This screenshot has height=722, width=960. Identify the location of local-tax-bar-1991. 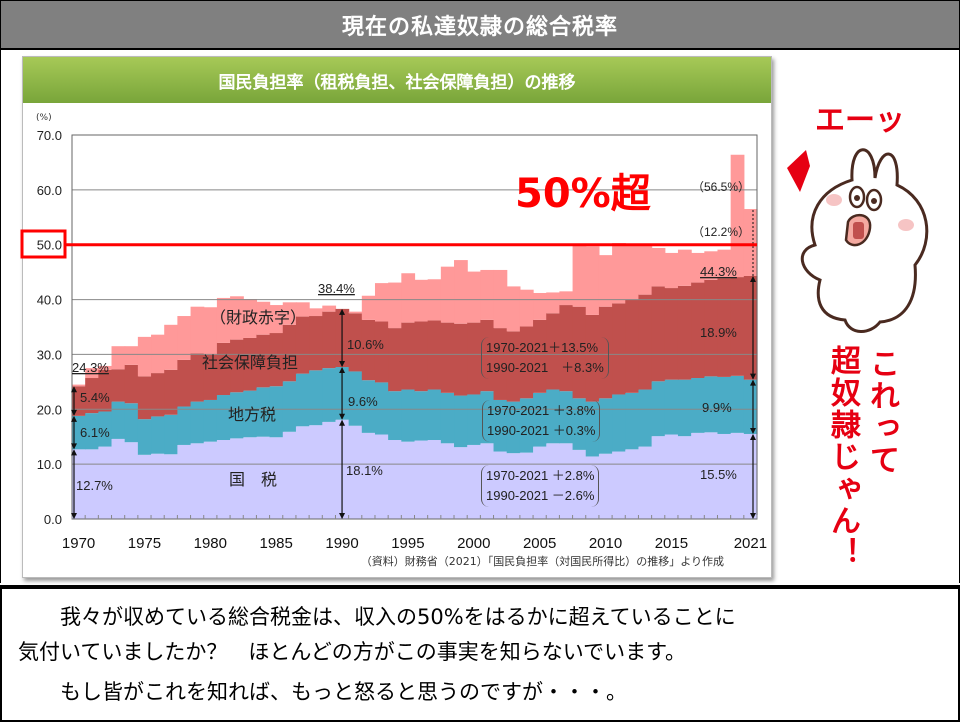
(355, 398).